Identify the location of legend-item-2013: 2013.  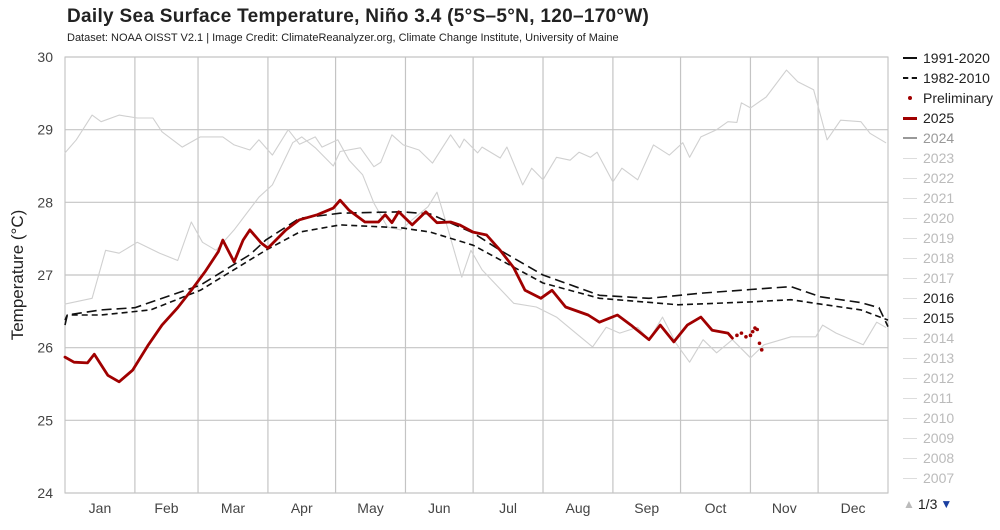
(948, 358).